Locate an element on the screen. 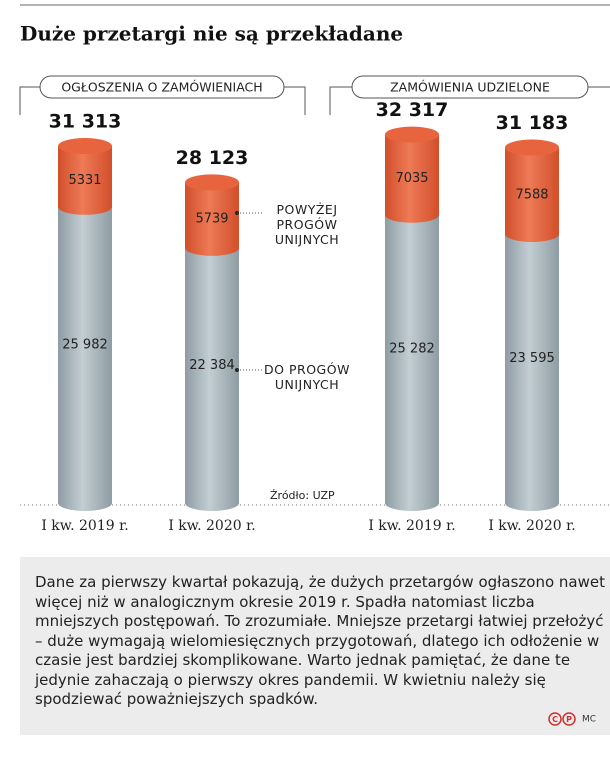 The width and height of the screenshot is (610, 760). total-label: 28 123 is located at coordinates (212, 158).